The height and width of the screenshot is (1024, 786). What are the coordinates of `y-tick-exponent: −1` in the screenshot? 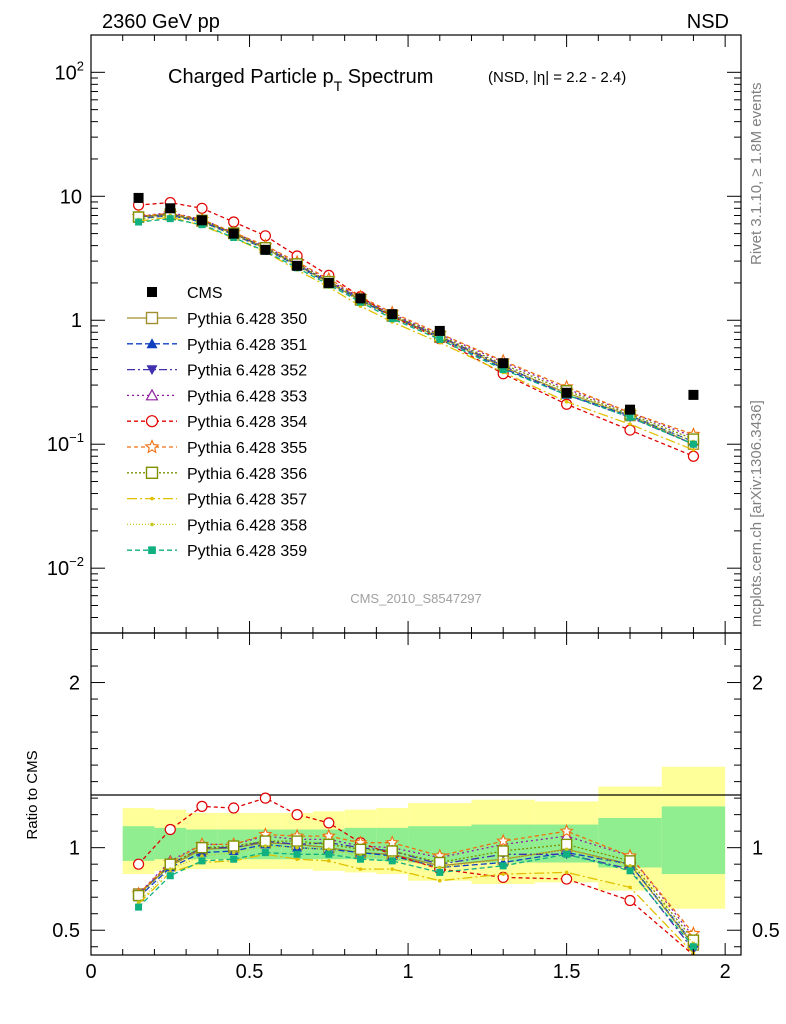 It's located at (76, 437).